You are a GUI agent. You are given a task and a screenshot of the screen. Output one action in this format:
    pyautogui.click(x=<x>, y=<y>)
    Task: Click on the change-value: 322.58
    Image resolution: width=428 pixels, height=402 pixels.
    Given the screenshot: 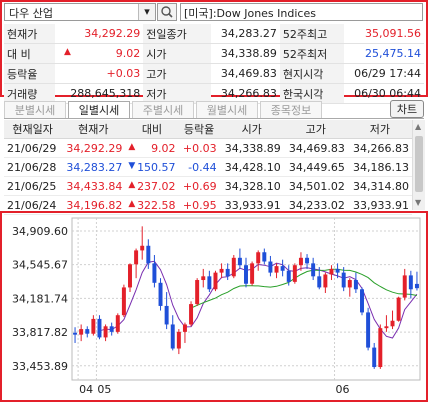 What is the action you would take?
    pyautogui.click(x=156, y=205)
    